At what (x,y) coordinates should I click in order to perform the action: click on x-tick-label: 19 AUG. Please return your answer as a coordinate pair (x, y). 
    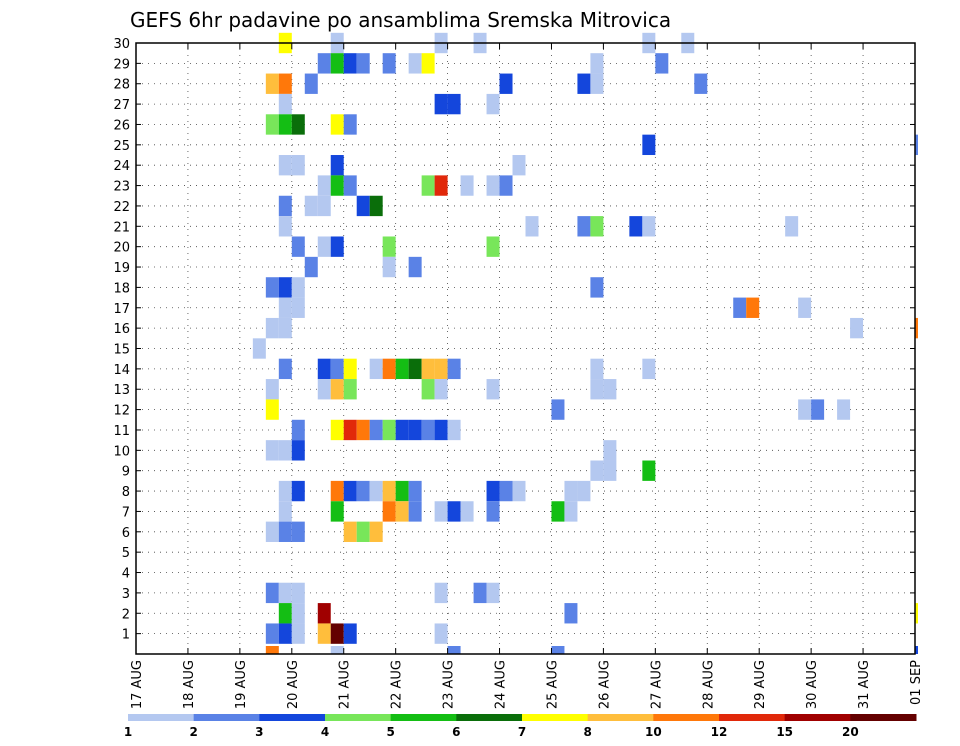
    Looking at the image, I should click on (241, 684).